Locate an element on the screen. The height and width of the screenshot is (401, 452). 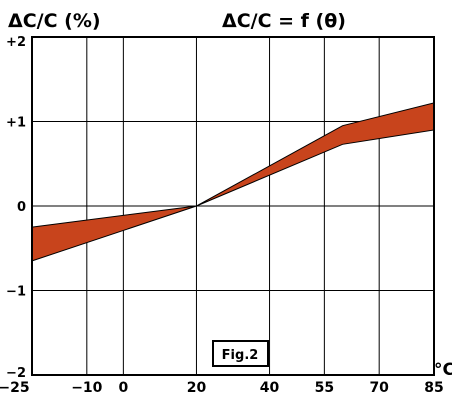
y-axis-label: ΔC/C (%) is located at coordinates (54, 21).